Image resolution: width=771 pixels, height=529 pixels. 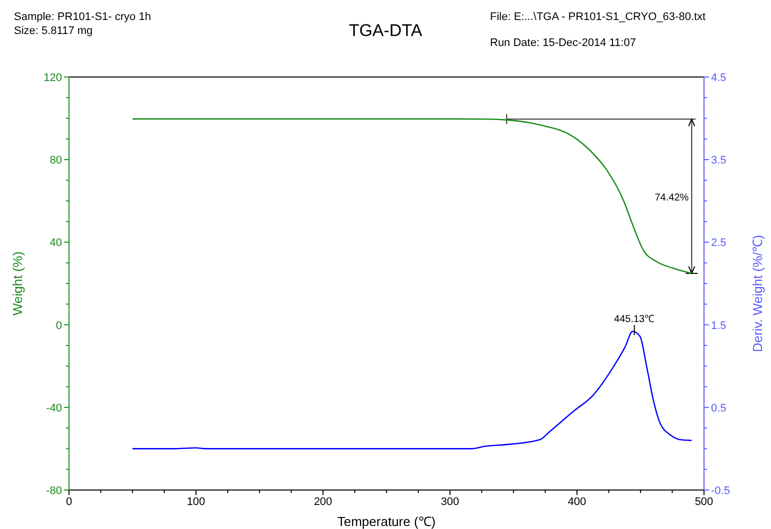 I want to click on y-tick-label: 0, so click(x=59, y=326).